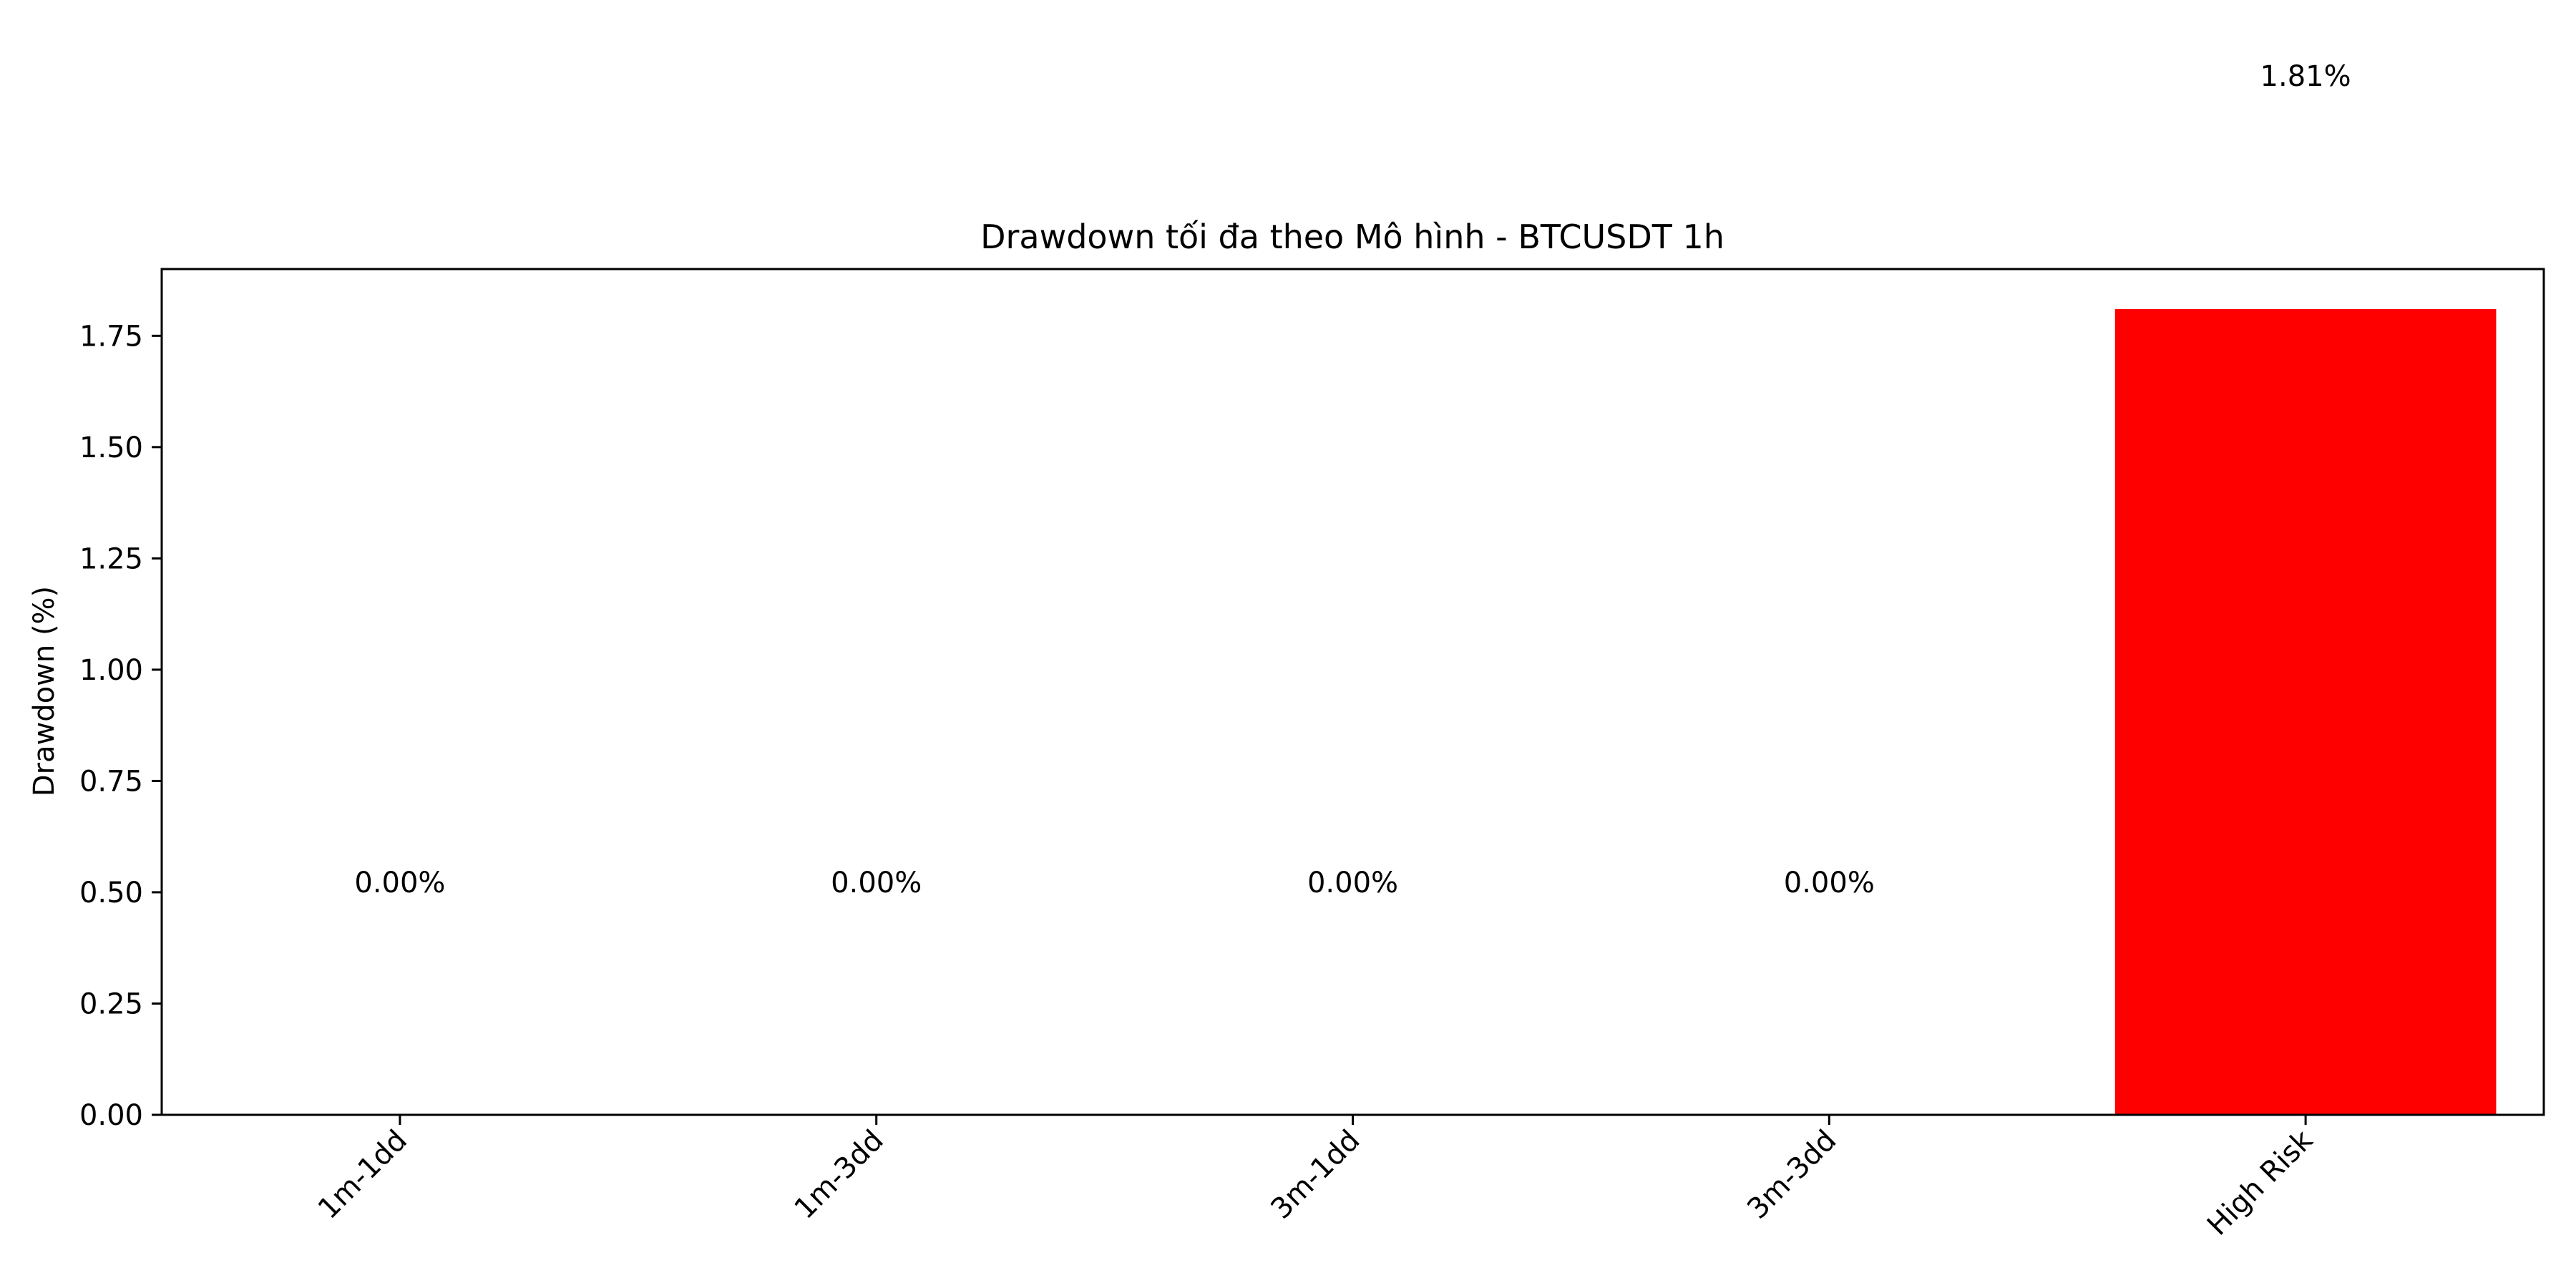 This screenshot has width=2576, height=1288. What do you see at coordinates (111, 447) in the screenshot?
I see `y-tick-label: 1.50` at bounding box center [111, 447].